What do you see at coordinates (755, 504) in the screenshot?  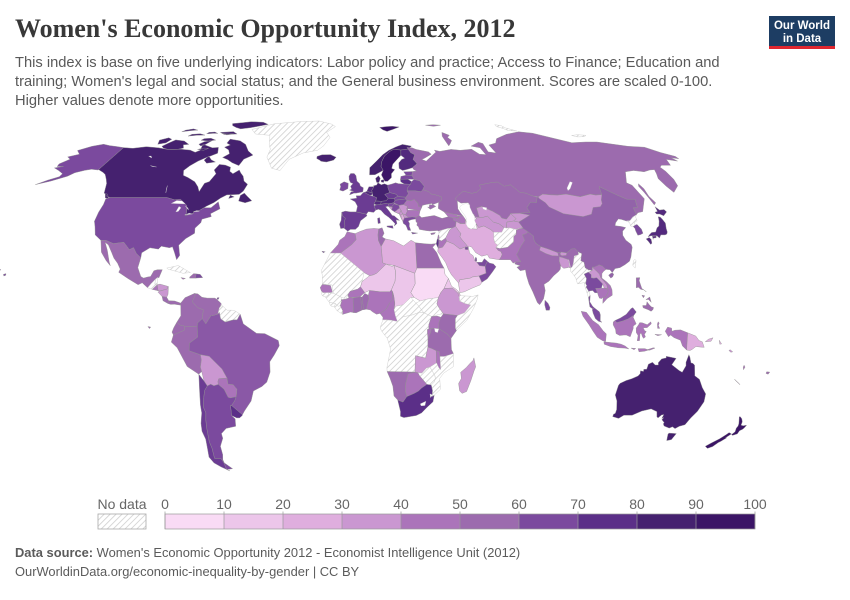 I see `svg-text: 100` at bounding box center [755, 504].